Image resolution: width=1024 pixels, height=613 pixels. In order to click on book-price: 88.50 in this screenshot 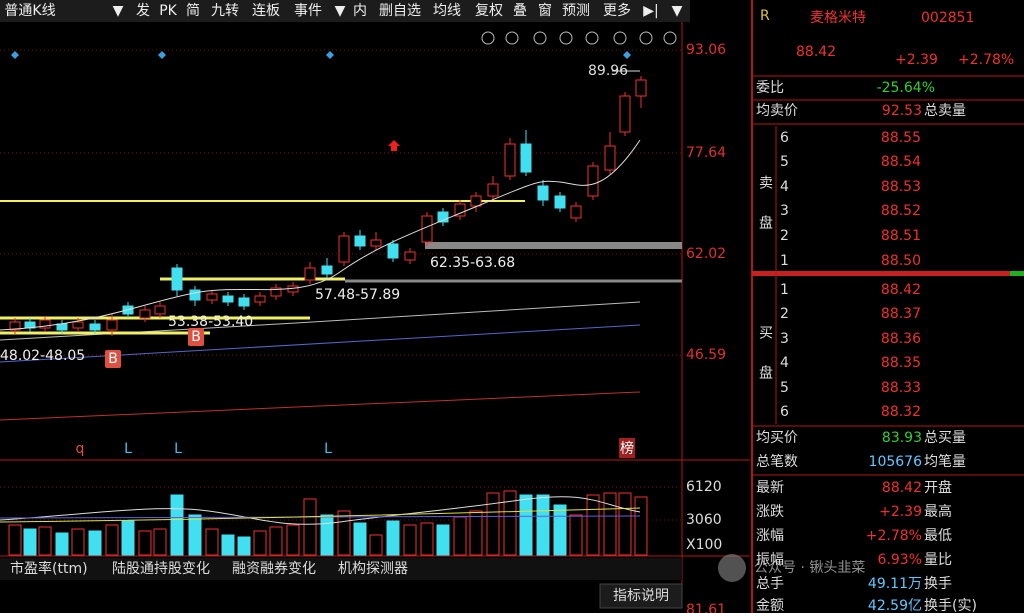, I will do `click(901, 261)`.